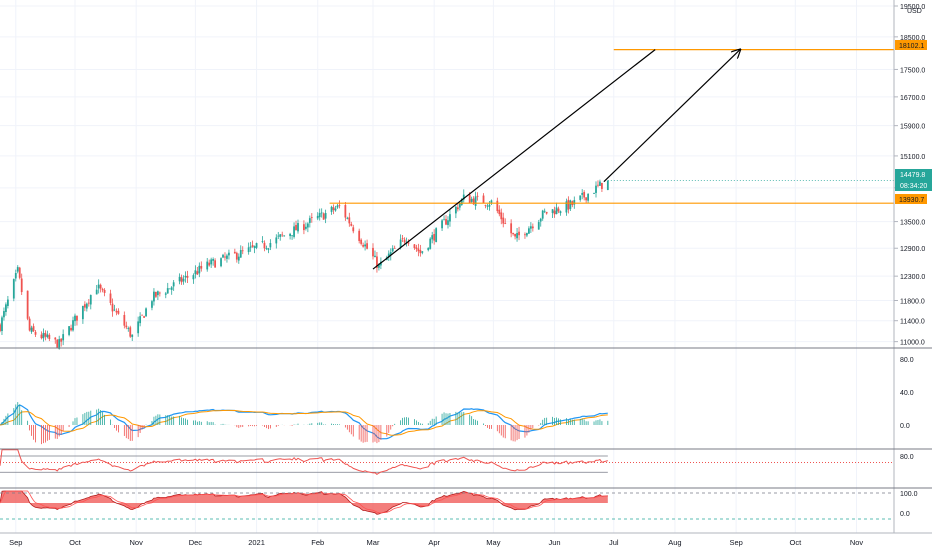 The width and height of the screenshot is (932, 555). What do you see at coordinates (256, 542) in the screenshot?
I see `time-axis-label: 2021` at bounding box center [256, 542].